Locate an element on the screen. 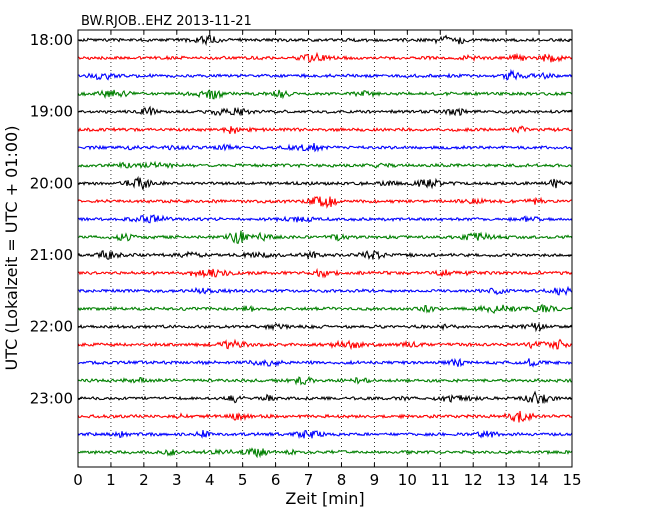 This screenshot has height=524, width=650. x-tick-label: 0 is located at coordinates (78, 480).